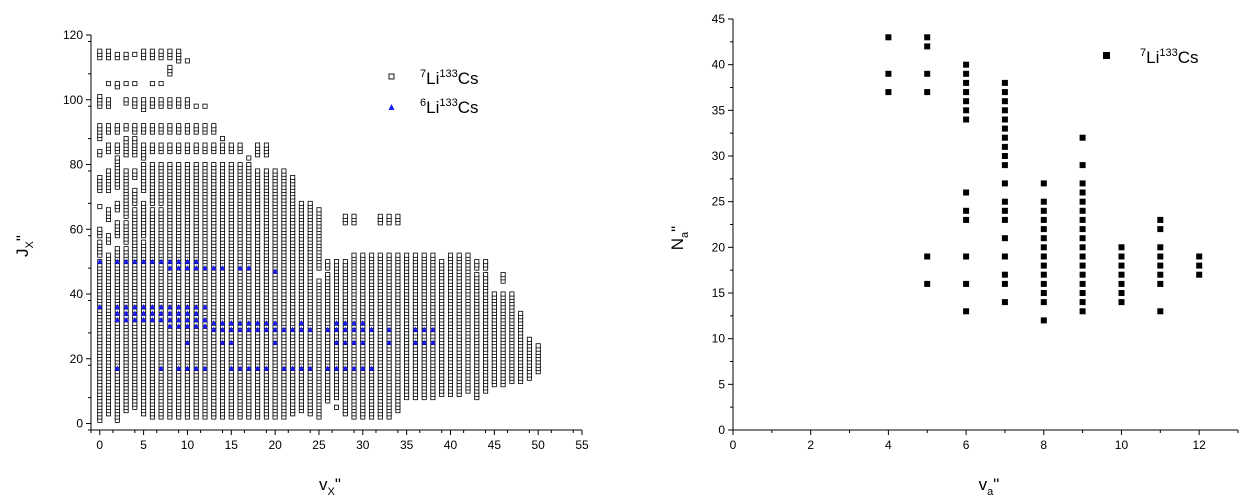 This screenshot has height=502, width=1246. Describe the element at coordinates (22, 252) in the screenshot. I see `axis-label-main: J` at that location.